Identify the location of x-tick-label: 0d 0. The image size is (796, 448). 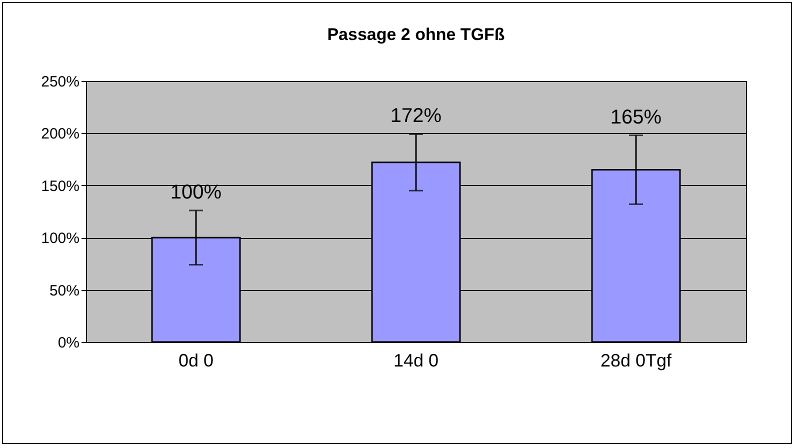
(196, 360).